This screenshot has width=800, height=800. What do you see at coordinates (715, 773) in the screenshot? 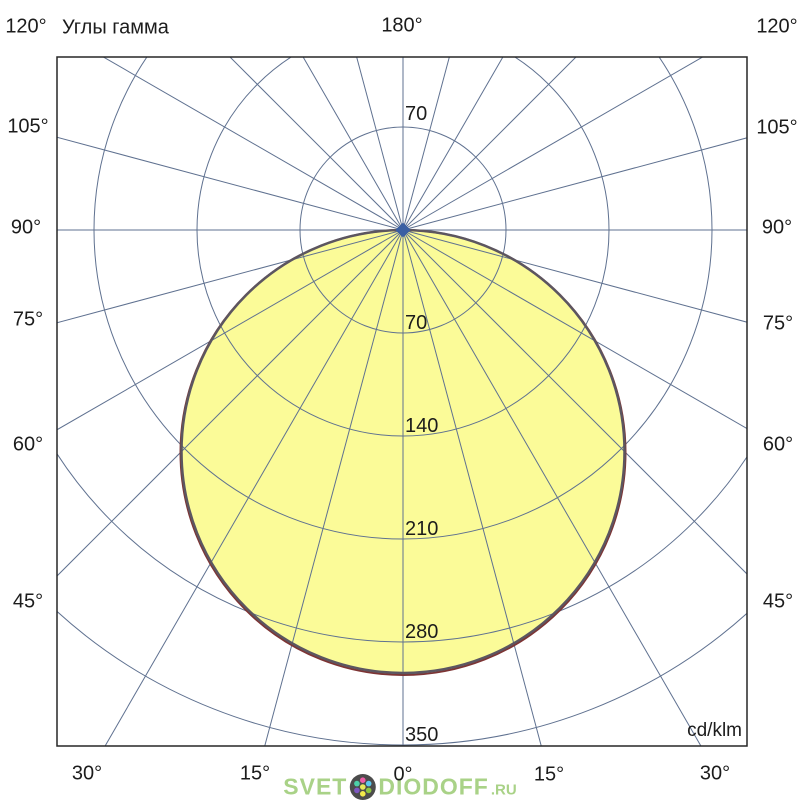
I see `gamma-label-bottom-30r: 30°` at bounding box center [715, 773].